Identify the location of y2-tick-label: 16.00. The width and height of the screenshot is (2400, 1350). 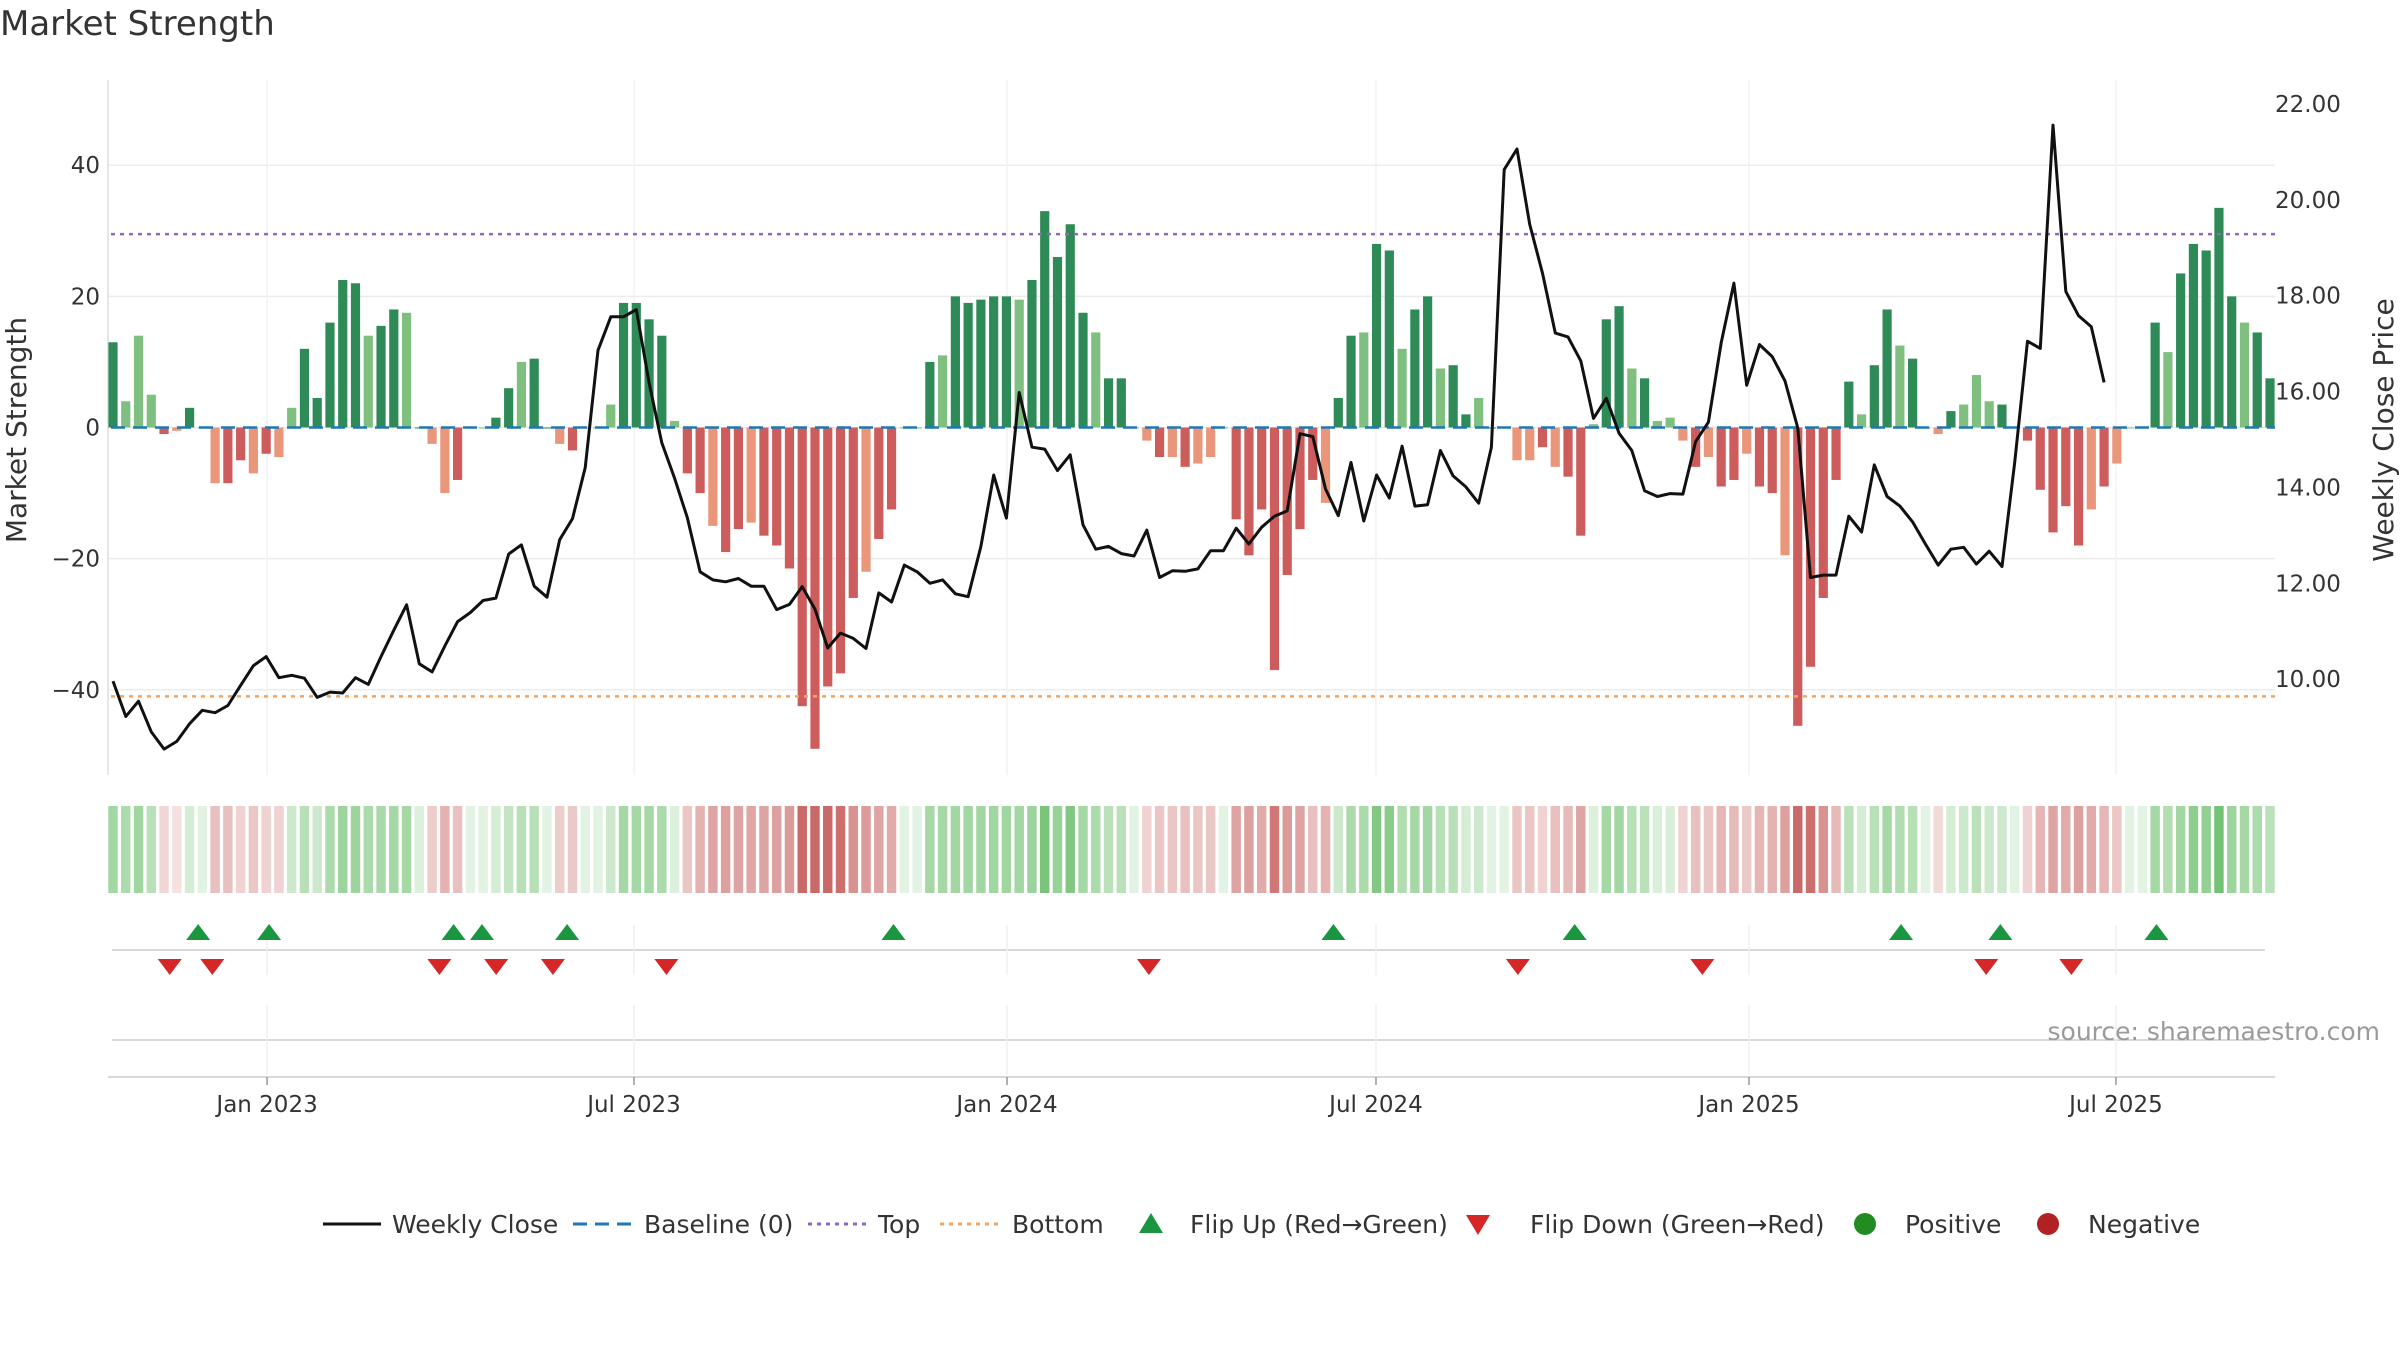
(2308, 393).